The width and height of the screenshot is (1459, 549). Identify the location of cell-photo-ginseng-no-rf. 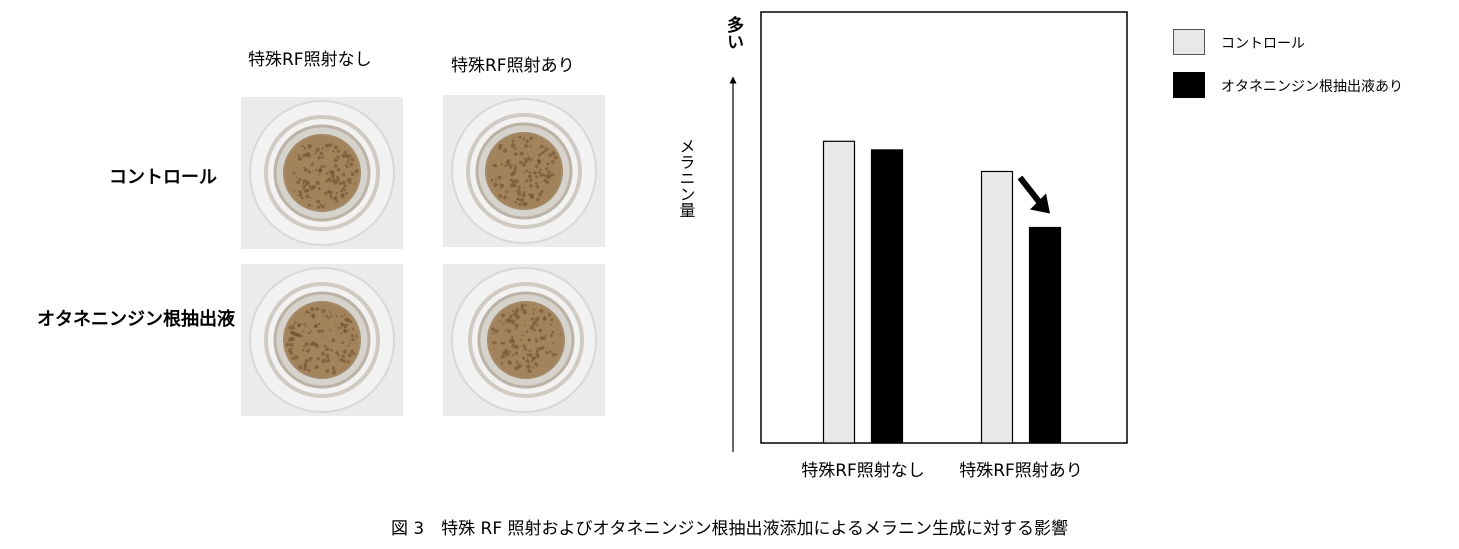
(322, 340).